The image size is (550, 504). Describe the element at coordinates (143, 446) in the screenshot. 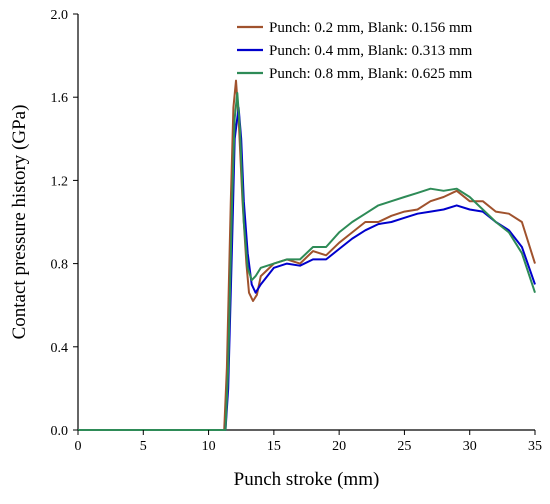

I see `x-tick-label: 5` at that location.